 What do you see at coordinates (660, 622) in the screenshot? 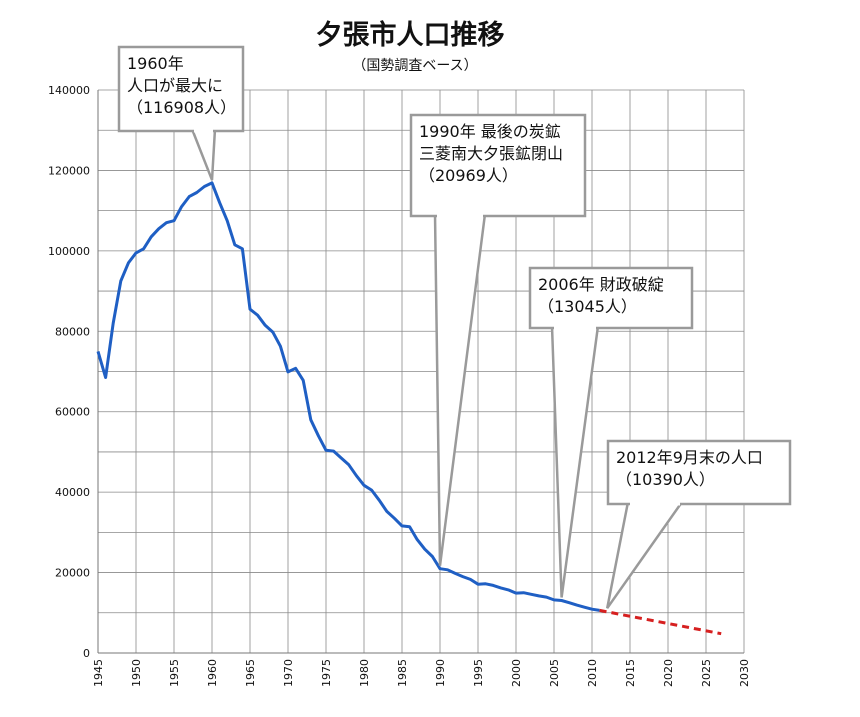
I see `series-line-projection` at bounding box center [660, 622].